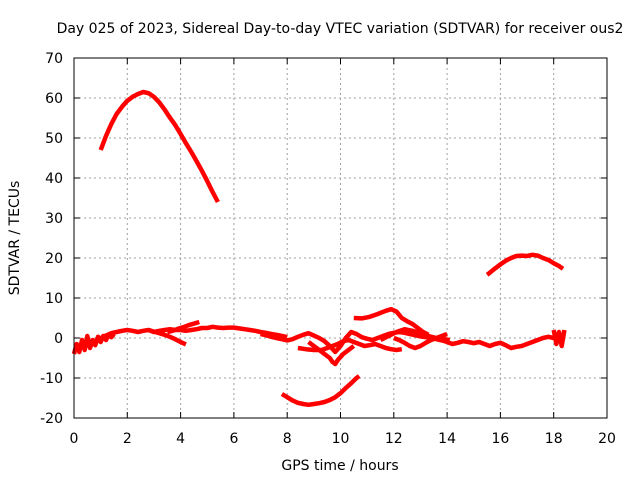  Describe the element at coordinates (607, 439) in the screenshot. I see `x-tick-label: 20` at that location.